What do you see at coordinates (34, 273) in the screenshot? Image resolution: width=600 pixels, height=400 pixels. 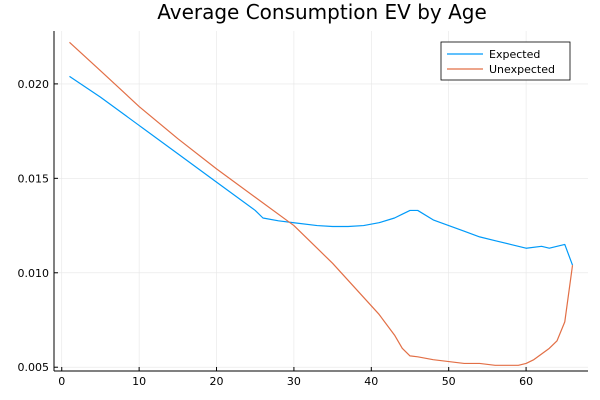 I see `y-tick-label-1: 0.010` at bounding box center [34, 273].